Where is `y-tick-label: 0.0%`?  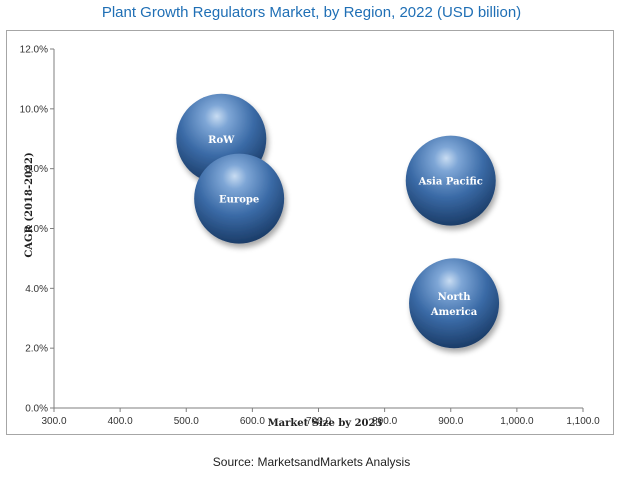 y-tick-label: 0.0% is located at coordinates (36, 409).